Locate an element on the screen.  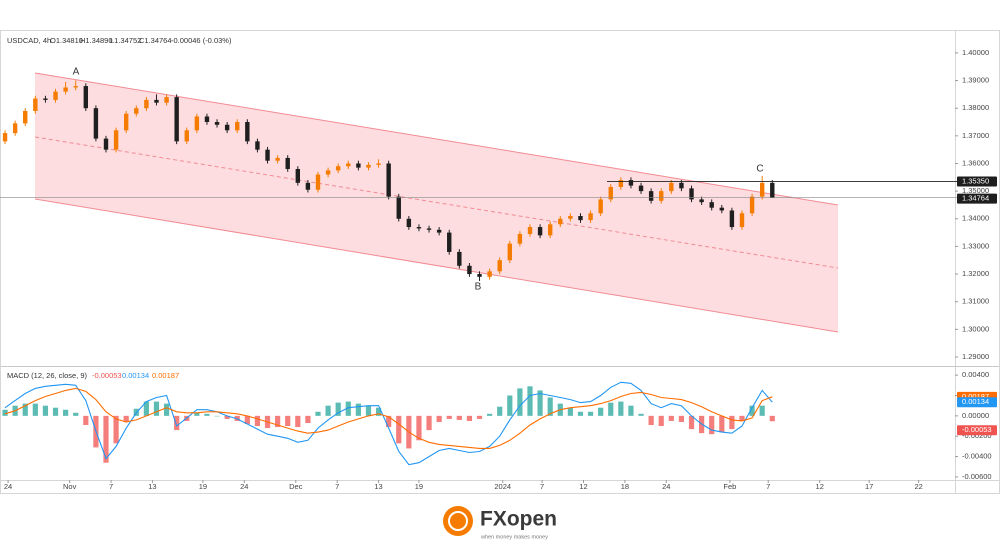
y-tick-label: -0.00600 is located at coordinates (977, 476).